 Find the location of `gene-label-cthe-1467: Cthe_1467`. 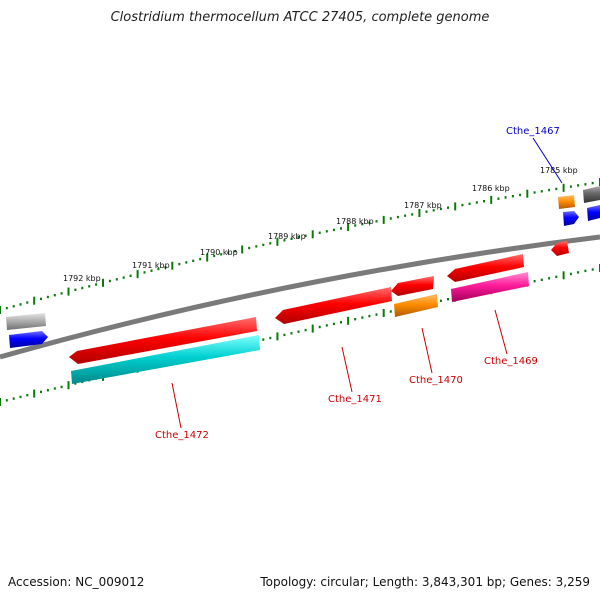

gene-label-cthe-1467: Cthe_1467 is located at coordinates (533, 131).